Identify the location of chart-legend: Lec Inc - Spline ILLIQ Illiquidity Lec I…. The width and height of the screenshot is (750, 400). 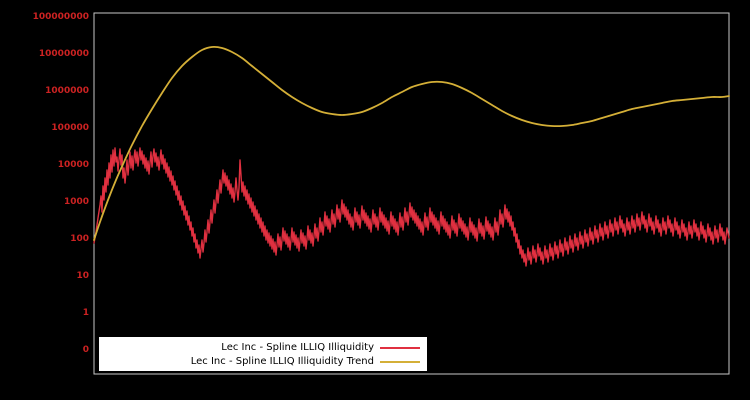
(263, 354).